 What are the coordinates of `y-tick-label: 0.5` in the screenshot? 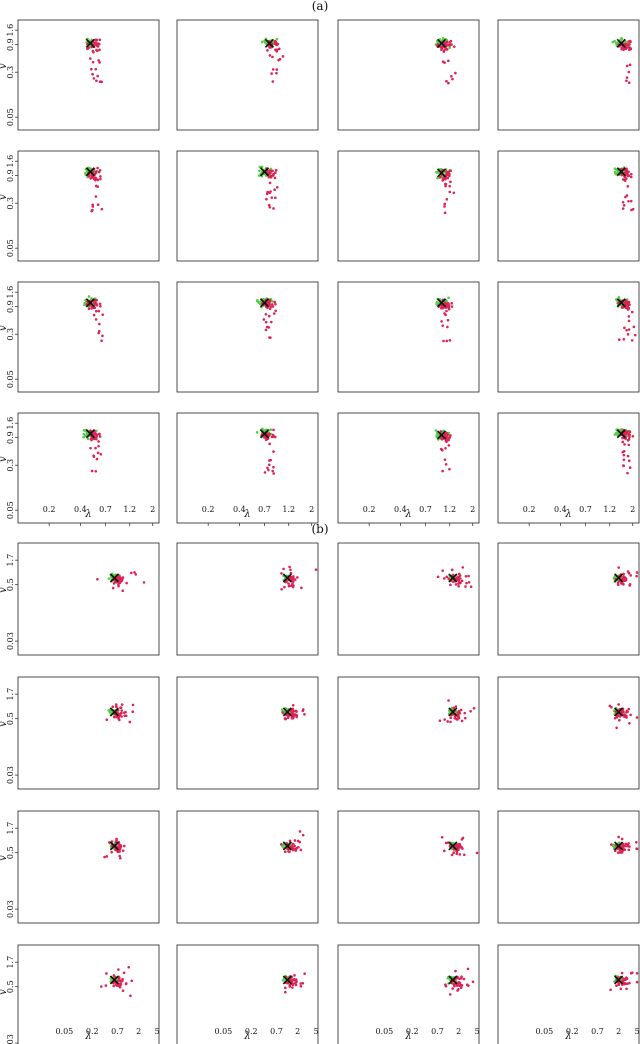 It's located at (10, 986).